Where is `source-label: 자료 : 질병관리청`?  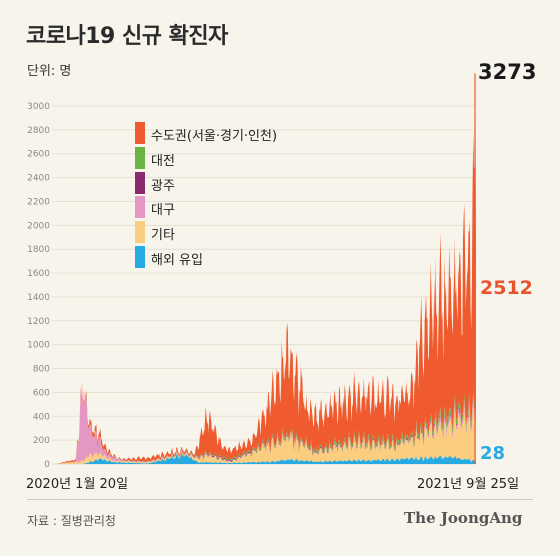
source-label: 자료 : 질병관리청 is located at coordinates (71, 521).